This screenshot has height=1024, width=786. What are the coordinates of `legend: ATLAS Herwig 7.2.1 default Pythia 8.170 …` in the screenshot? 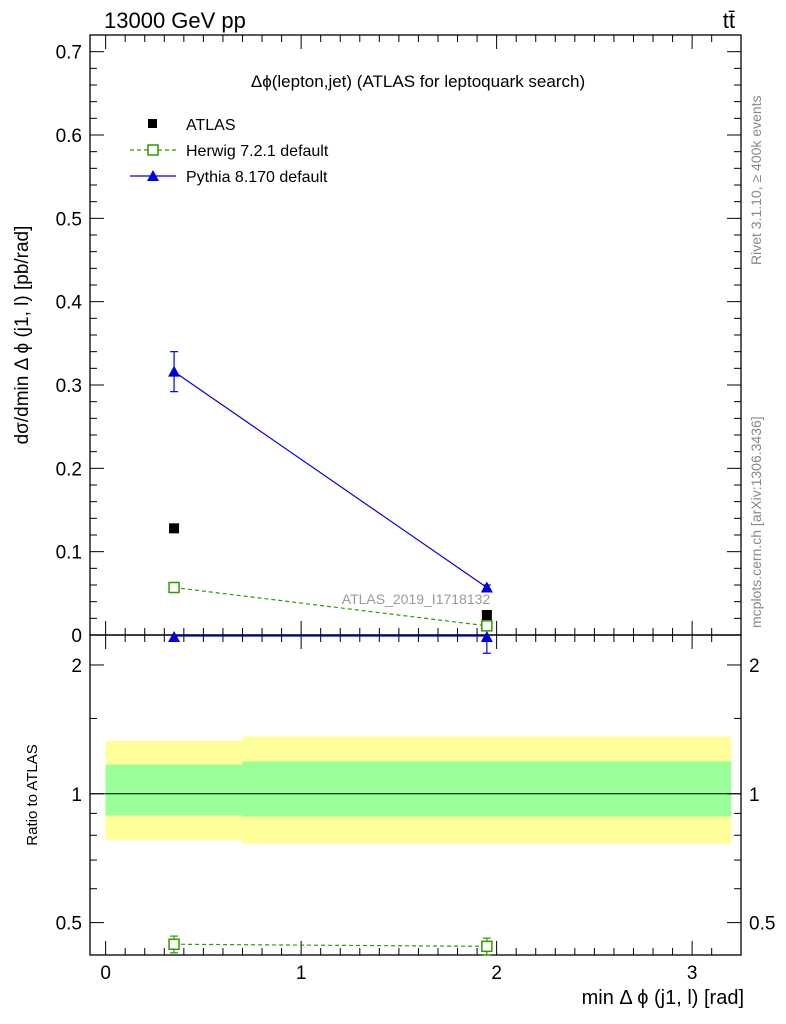 It's located at (229, 151).